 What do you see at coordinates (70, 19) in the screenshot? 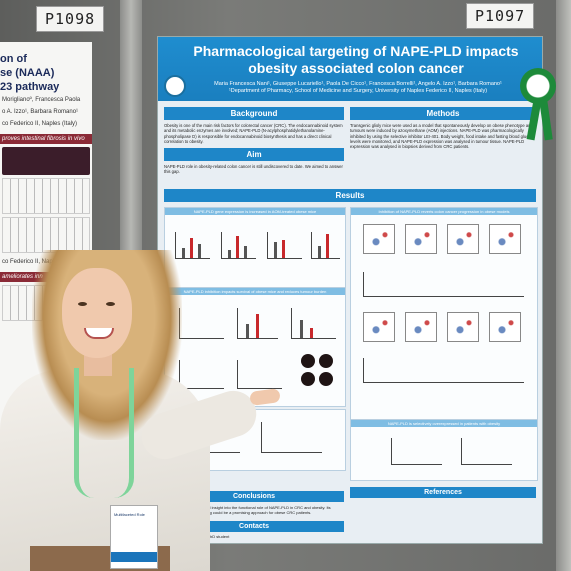
I see `board-number-left: P1098` at bounding box center [70, 19].